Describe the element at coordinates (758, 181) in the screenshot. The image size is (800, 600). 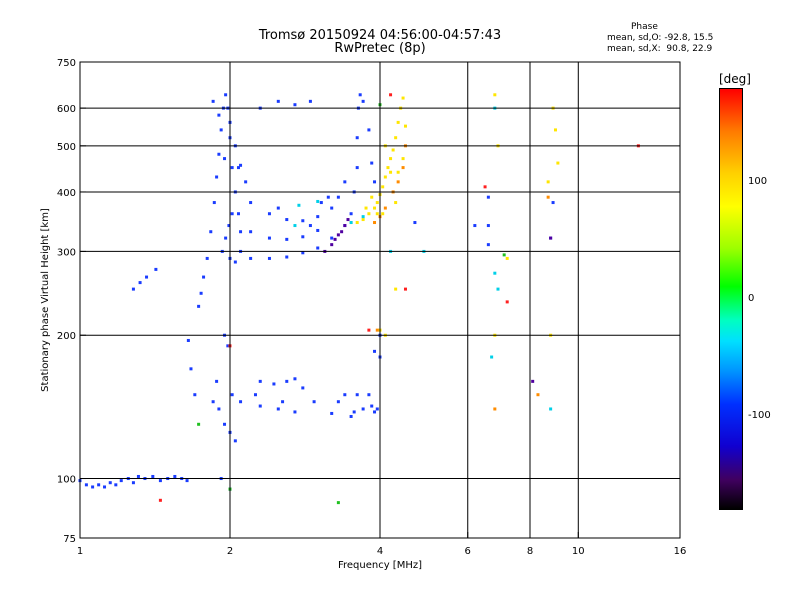
I see `colorbar-tick-label: 100` at that location.